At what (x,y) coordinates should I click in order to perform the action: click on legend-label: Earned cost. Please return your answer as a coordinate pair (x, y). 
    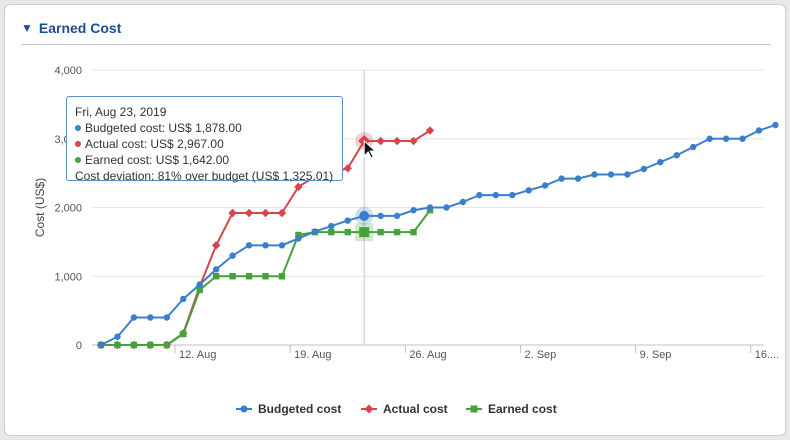
    Looking at the image, I should click on (522, 409).